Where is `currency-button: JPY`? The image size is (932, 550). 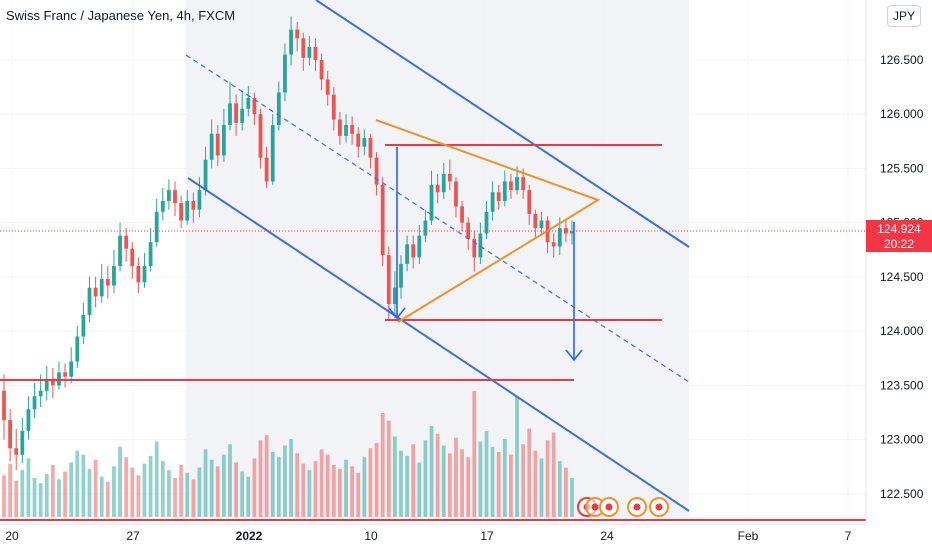 currency-button: JPY is located at coordinates (904, 16).